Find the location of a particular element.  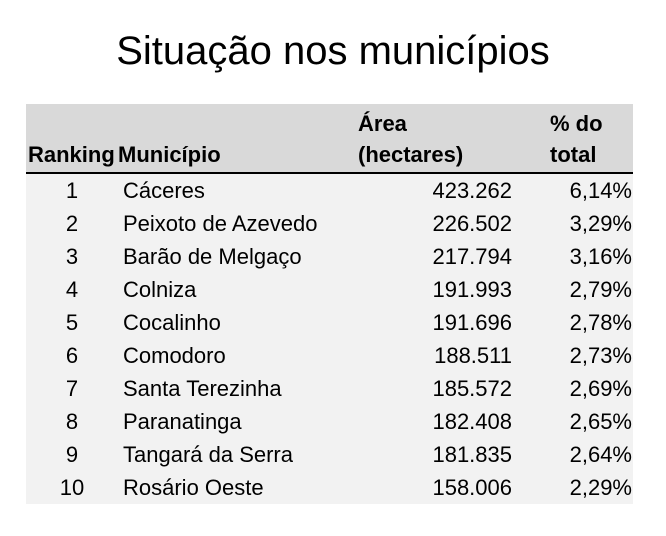

municipio-cell: Comodoro is located at coordinates (237, 355).